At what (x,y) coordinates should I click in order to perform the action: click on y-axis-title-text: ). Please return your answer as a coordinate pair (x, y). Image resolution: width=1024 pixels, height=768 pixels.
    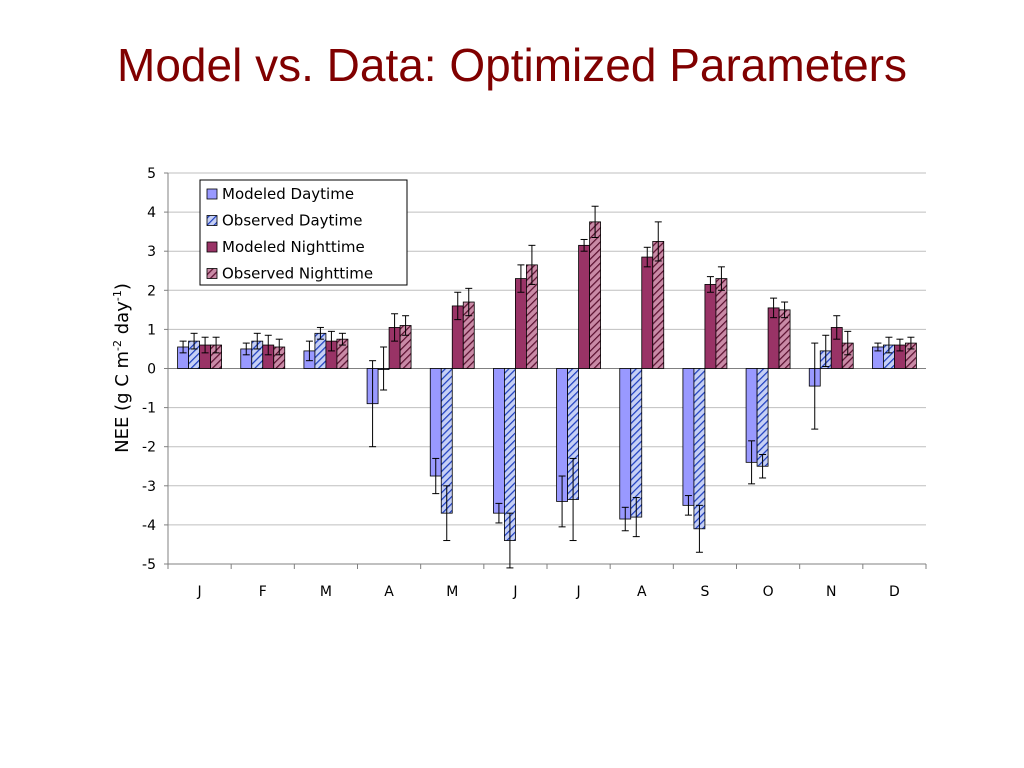
    Looking at the image, I should click on (122, 286).